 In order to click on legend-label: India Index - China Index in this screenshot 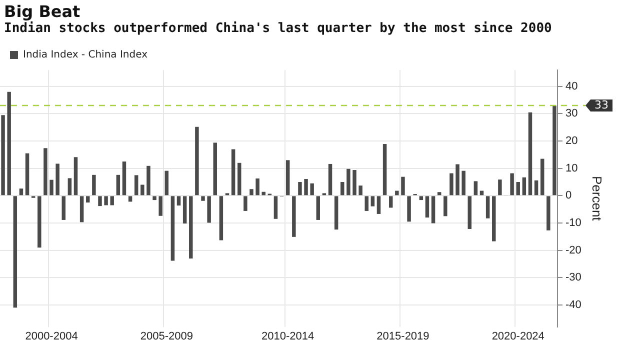, I will do `click(85, 55)`.